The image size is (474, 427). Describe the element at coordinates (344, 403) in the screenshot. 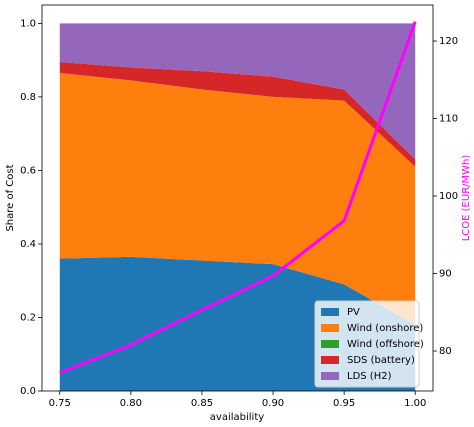

I see `x-tick-label: 0.95` at that location.